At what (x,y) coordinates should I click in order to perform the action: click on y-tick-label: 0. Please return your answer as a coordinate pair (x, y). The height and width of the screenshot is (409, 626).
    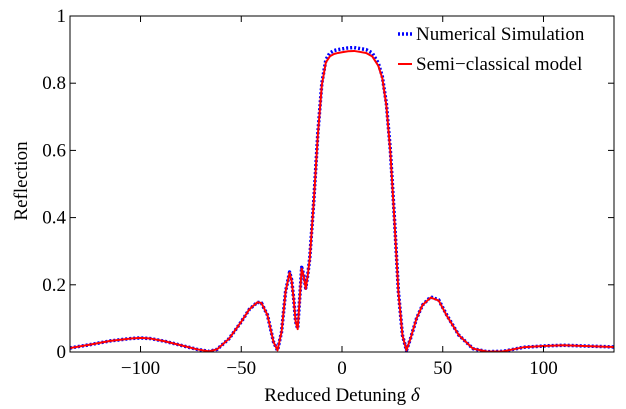
    Looking at the image, I should click on (62, 352).